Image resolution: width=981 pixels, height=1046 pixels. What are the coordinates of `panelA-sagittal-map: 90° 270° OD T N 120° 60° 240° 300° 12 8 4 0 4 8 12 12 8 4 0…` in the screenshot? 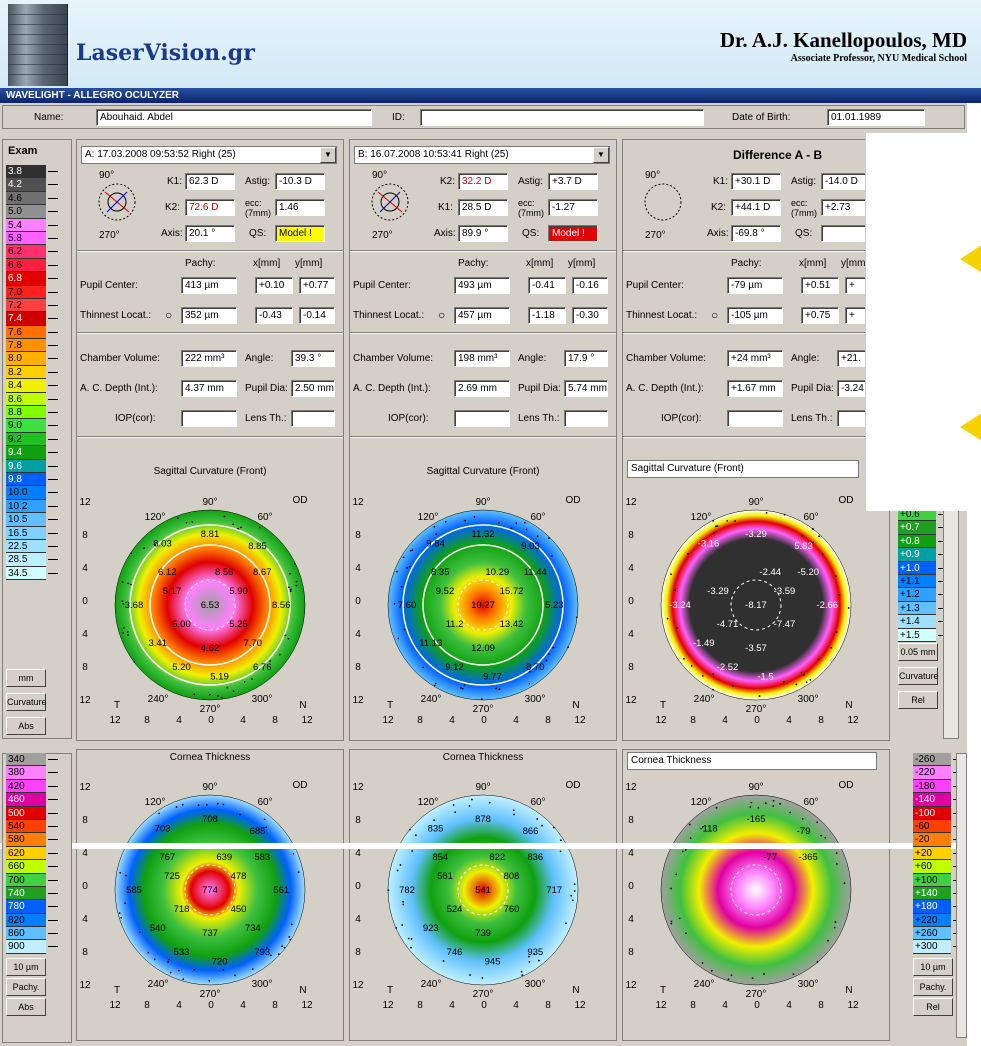 It's located at (210, 605).